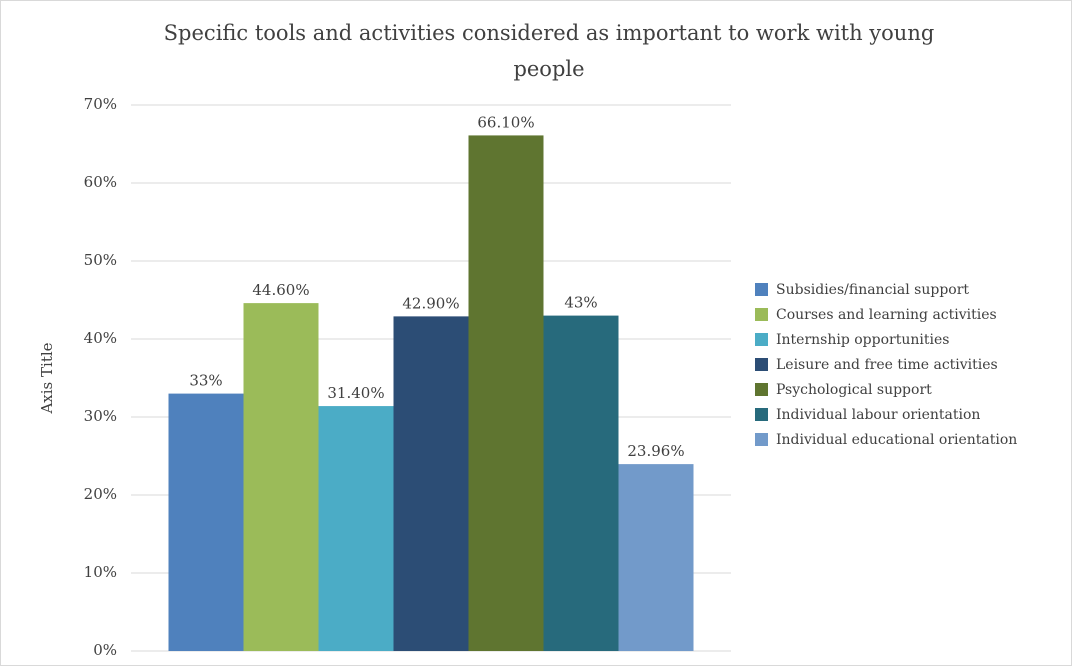 This screenshot has height=666, width=1072. Describe the element at coordinates (100, 572) in the screenshot. I see `y-tick-label: 10%` at that location.